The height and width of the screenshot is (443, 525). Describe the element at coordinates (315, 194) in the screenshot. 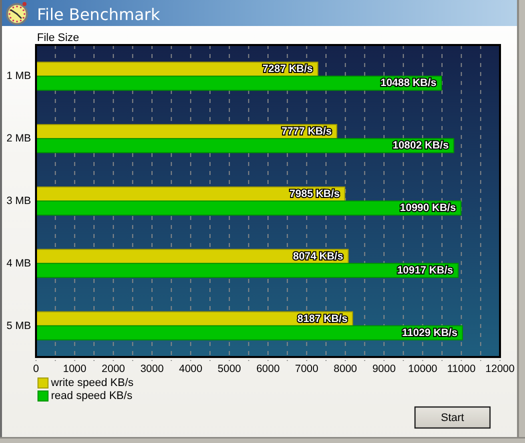

I see `data-label: 7985 KB/s` at that location.